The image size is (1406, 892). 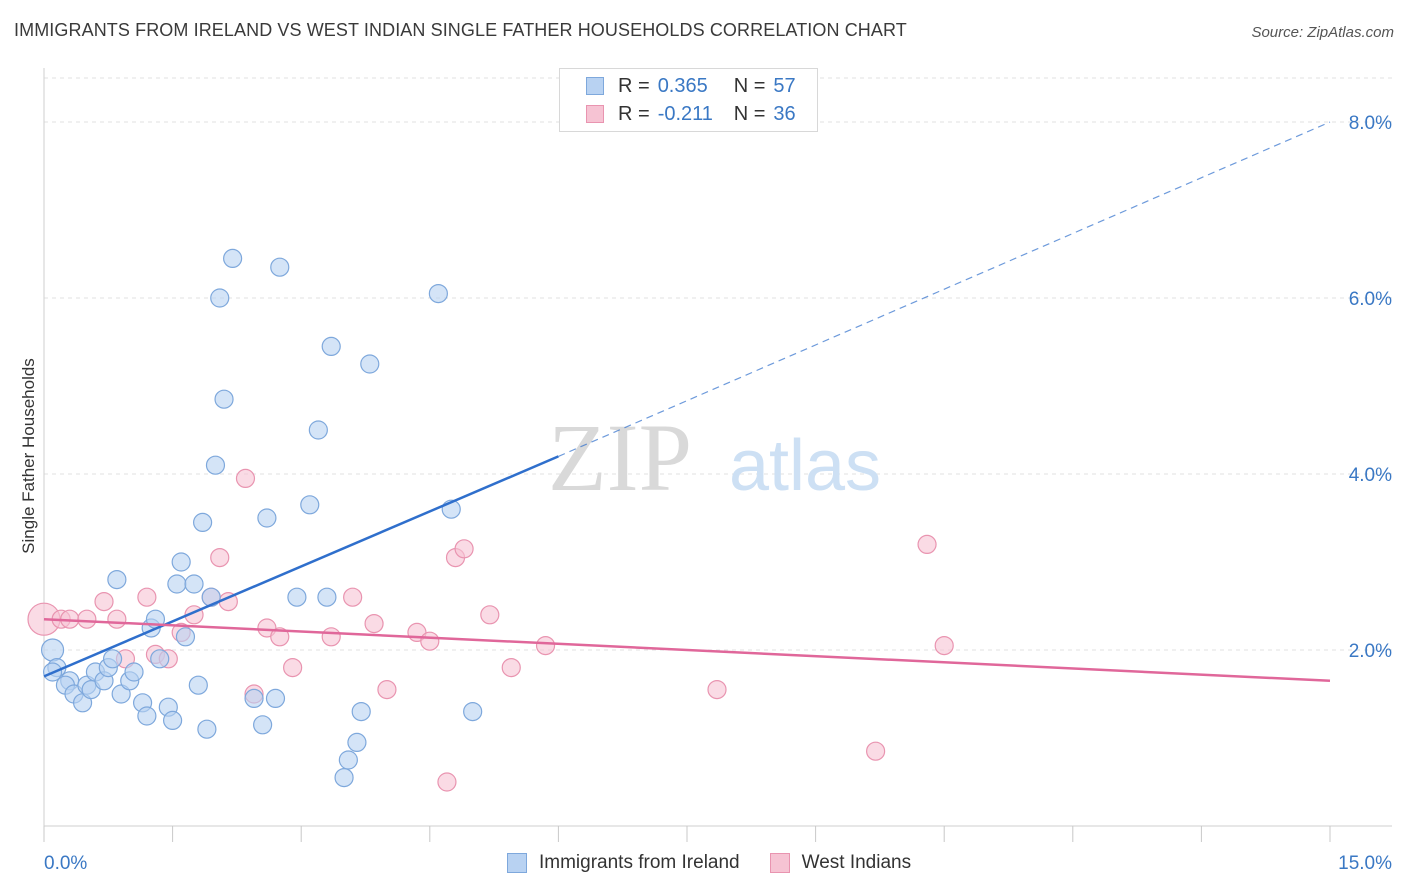 What do you see at coordinates (856, 862) in the screenshot?
I see `series-label-west-indians: West Indians` at bounding box center [856, 862].